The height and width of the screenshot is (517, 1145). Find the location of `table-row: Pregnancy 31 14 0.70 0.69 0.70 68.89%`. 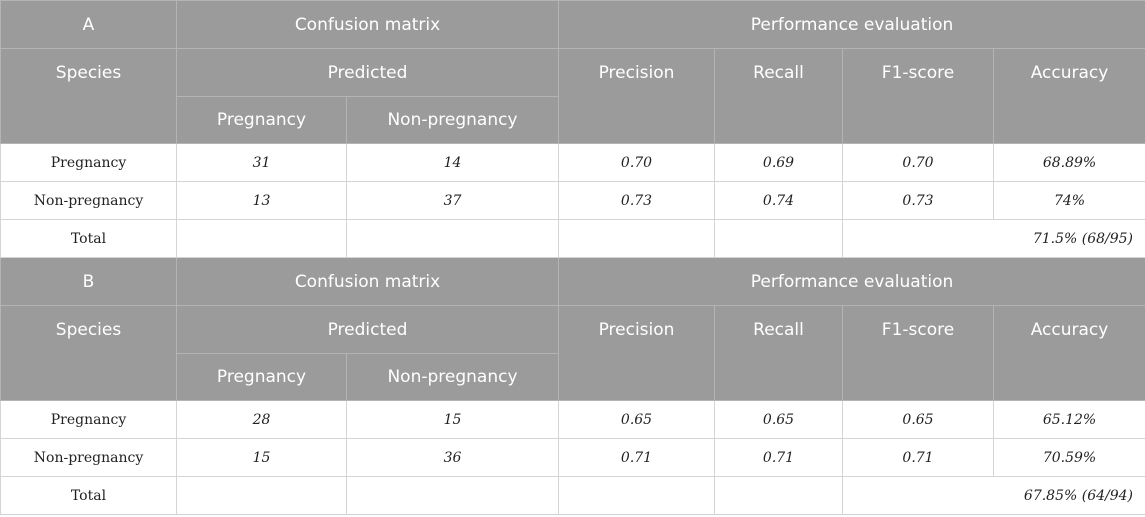

table-row: Pregnancy 31 14 0.70 0.69 0.70 68.89% is located at coordinates (572, 162).